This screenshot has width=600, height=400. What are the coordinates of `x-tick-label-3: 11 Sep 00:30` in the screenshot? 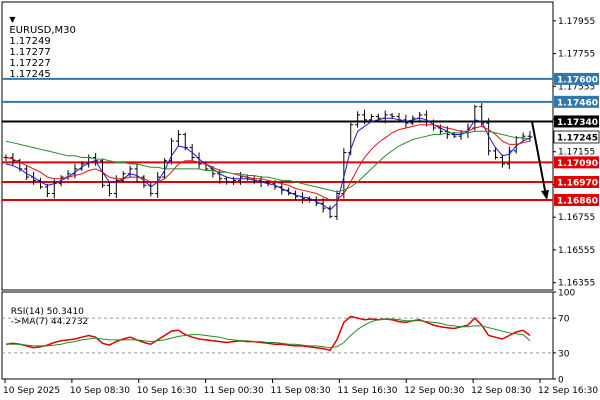 It's located at (234, 391).